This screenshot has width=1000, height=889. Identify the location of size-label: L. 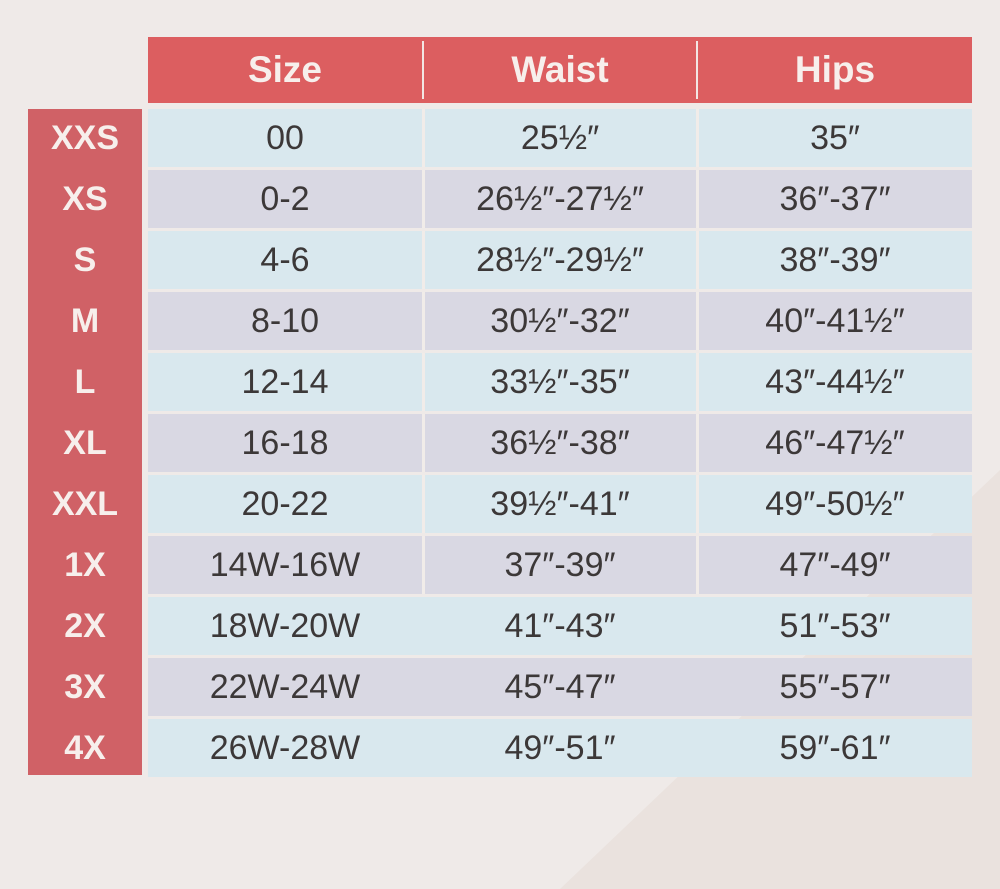
(85, 382).